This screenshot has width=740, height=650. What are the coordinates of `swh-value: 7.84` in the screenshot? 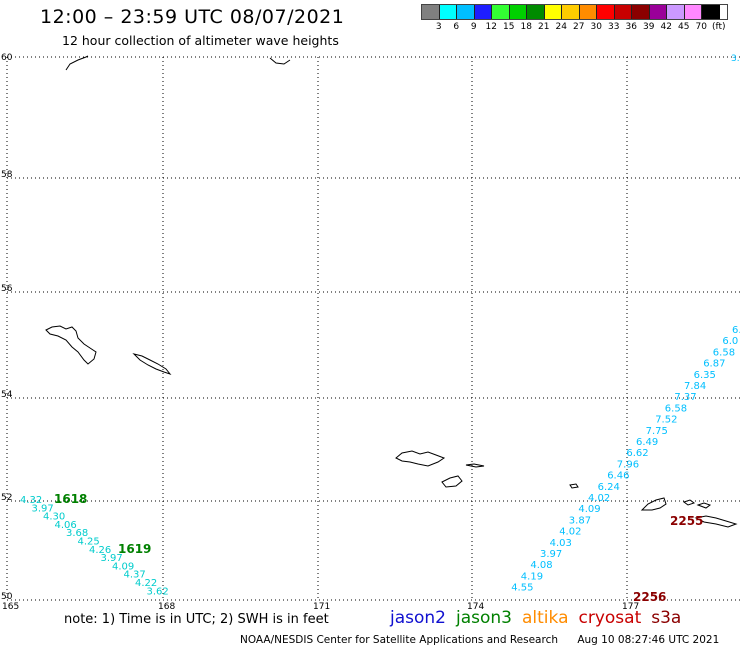 It's located at (695, 386).